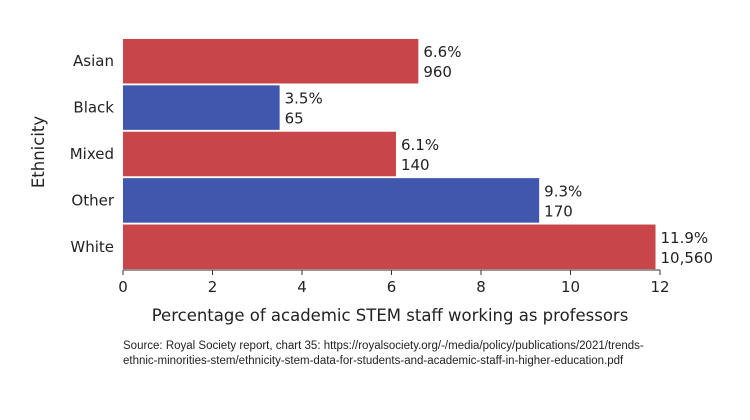  What do you see at coordinates (294, 119) in the screenshot?
I see `count-label-black: 65` at bounding box center [294, 119].